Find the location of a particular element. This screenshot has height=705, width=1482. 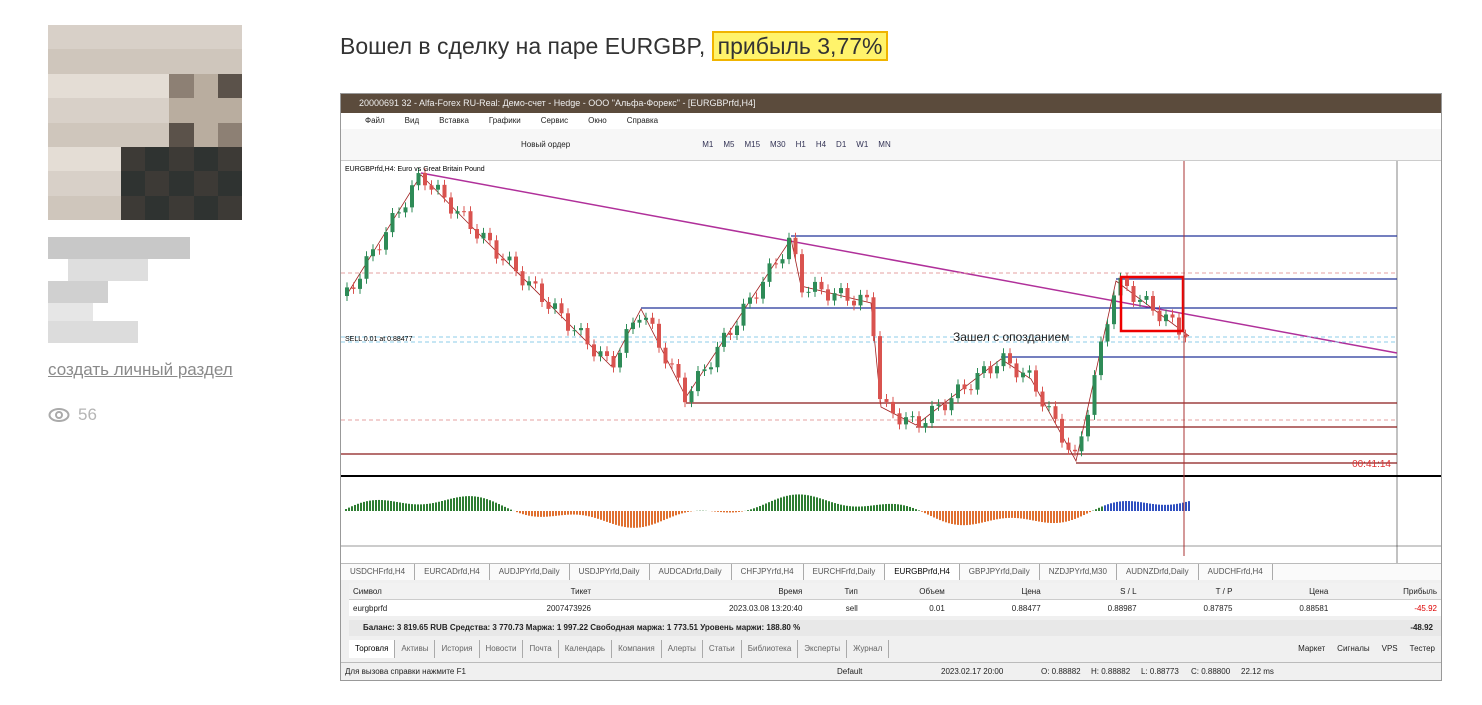

terminal-tab: Новости is located at coordinates (502, 649).